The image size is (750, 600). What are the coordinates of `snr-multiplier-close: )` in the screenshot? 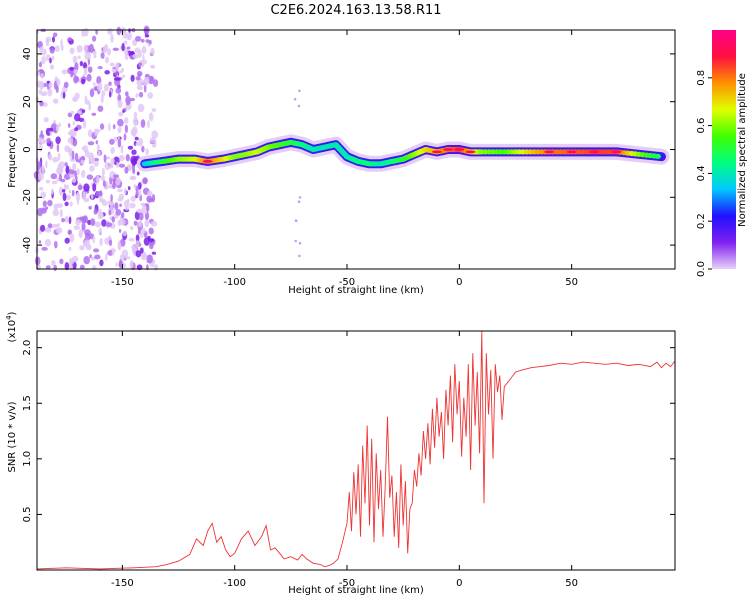 It's located at (12, 313).